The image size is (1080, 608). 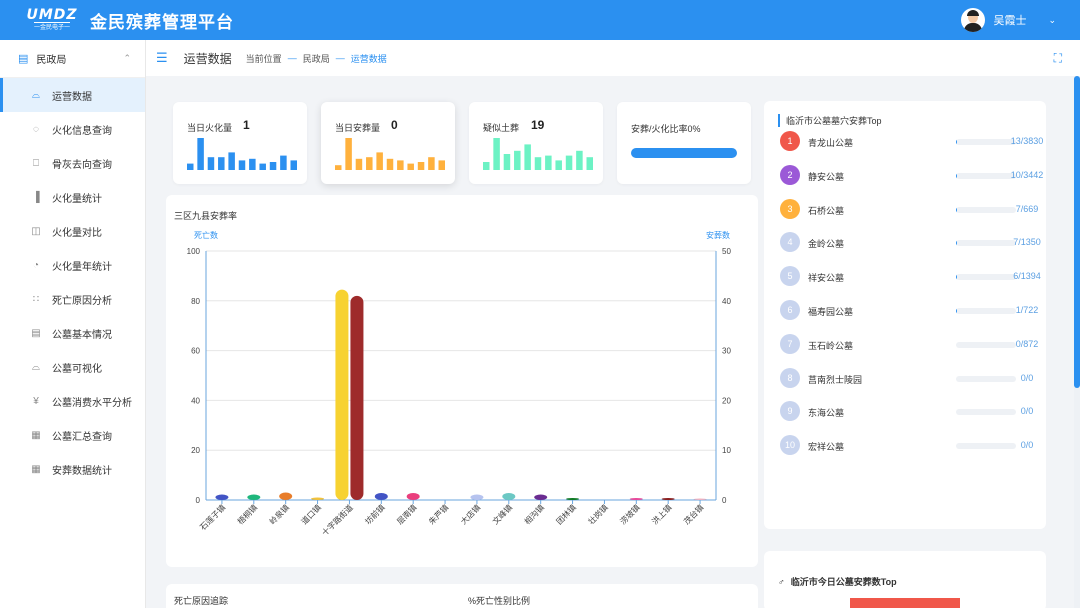 I want to click on sidebar-item-label: 安葬数据统计, so click(x=82, y=471).